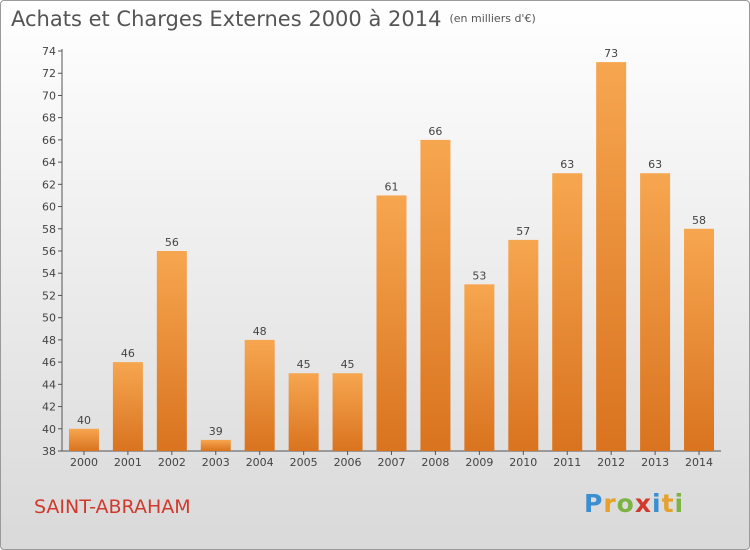  What do you see at coordinates (49, 95) in the screenshot?
I see `y-tick-label: 70` at bounding box center [49, 95].